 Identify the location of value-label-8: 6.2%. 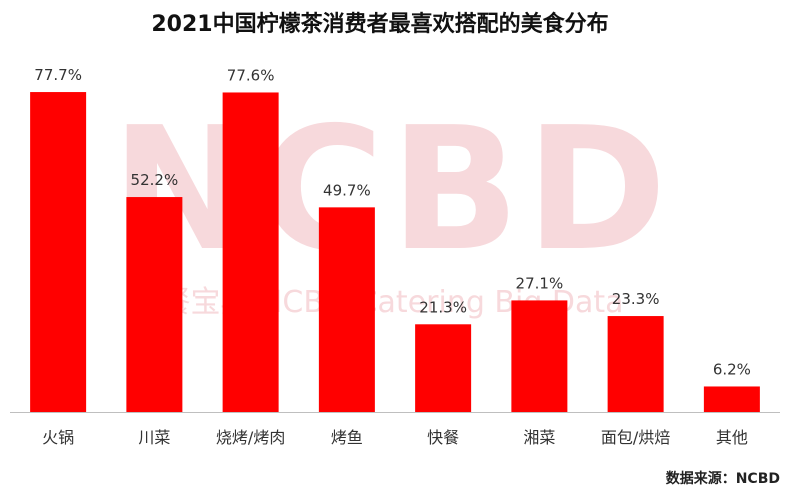
(732, 369).